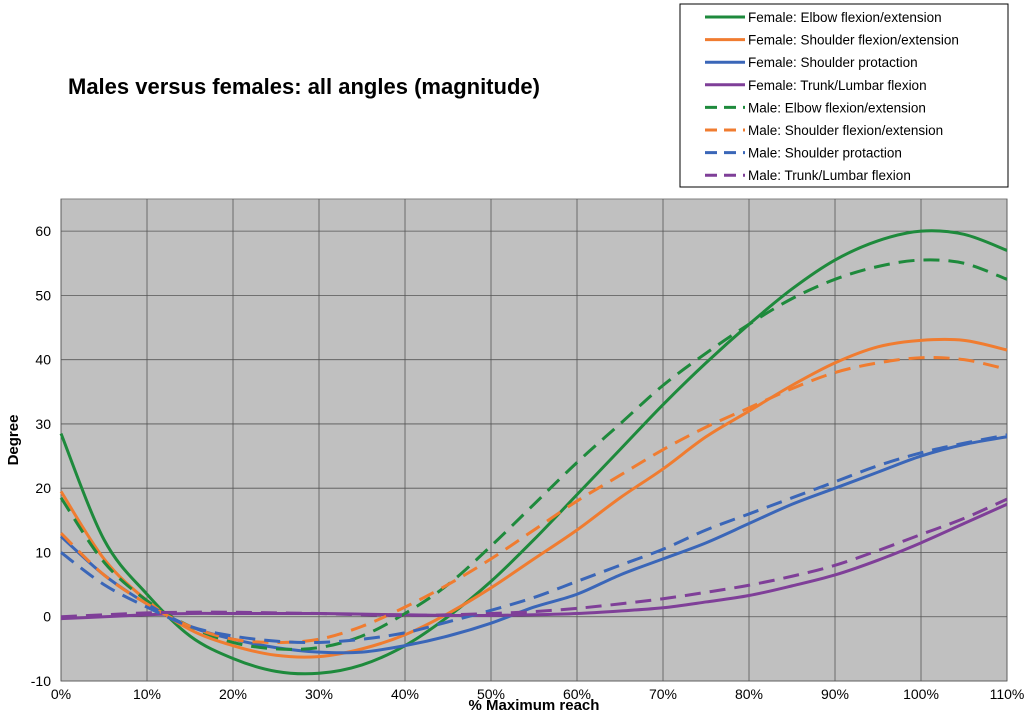 This screenshot has width=1031, height=717. Describe the element at coordinates (825, 153) in the screenshot. I see `legend-entry: Male: Shoulder protaction` at that location.